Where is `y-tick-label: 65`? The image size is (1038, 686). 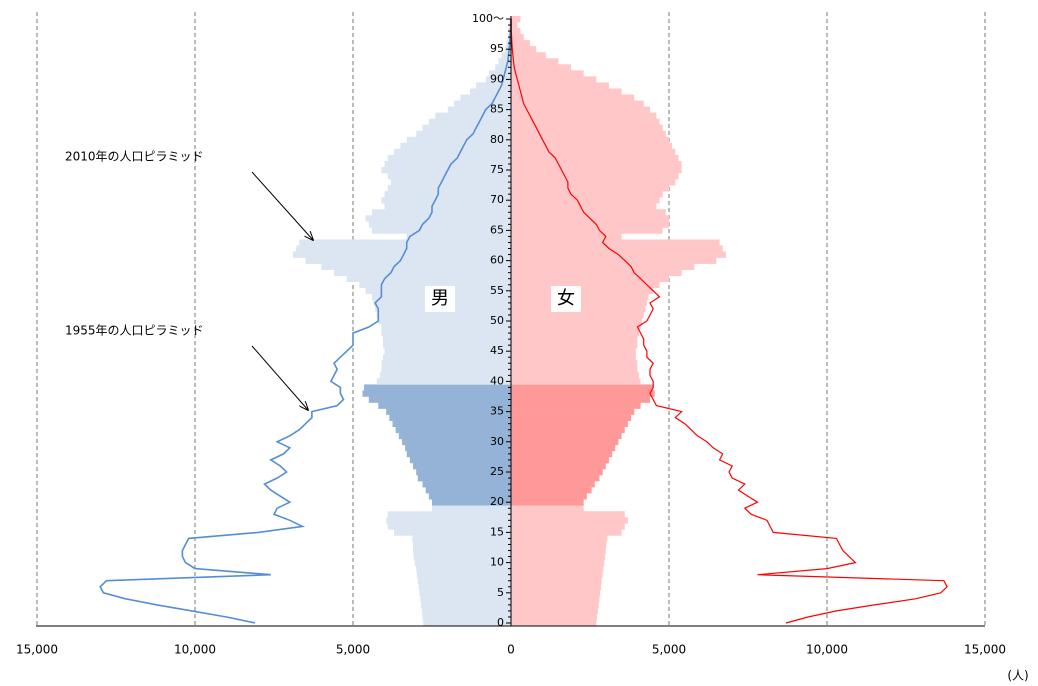
y-tick-label: 65 is located at coordinates (497, 229).